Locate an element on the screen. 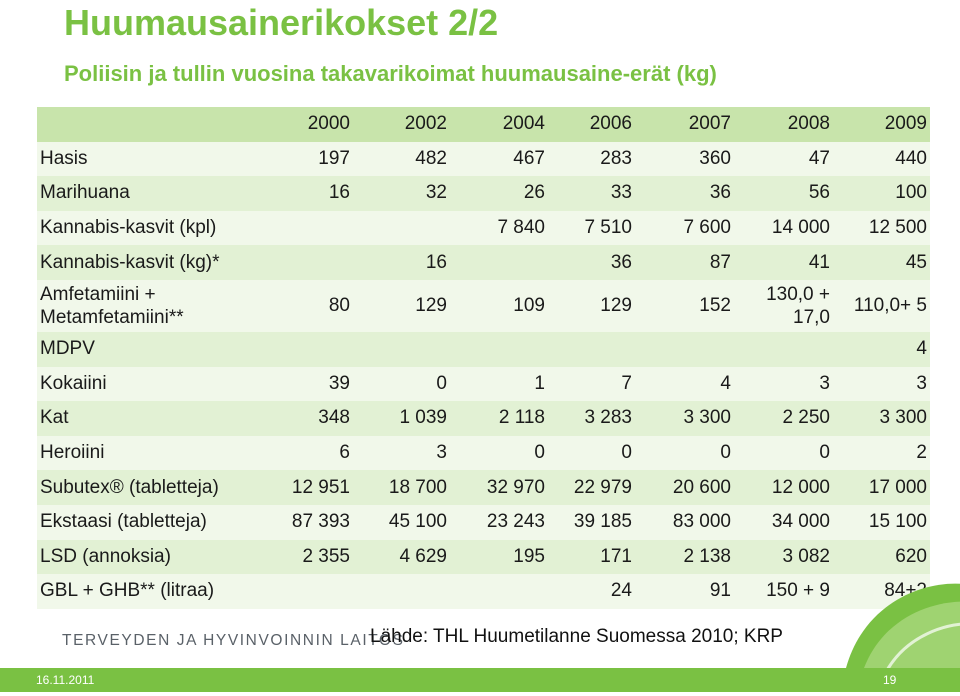 The image size is (960, 696). table-cell: 14 000 is located at coordinates (783, 228).